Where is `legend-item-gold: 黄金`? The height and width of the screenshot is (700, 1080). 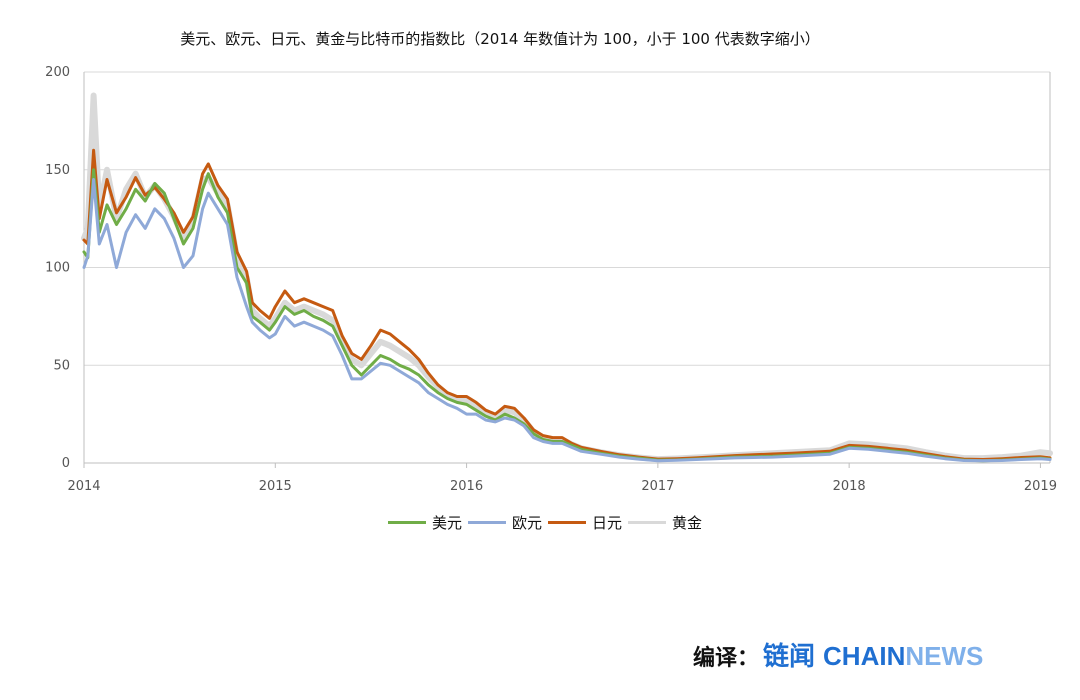
legend-item-gold: 黄金 is located at coordinates (665, 522).